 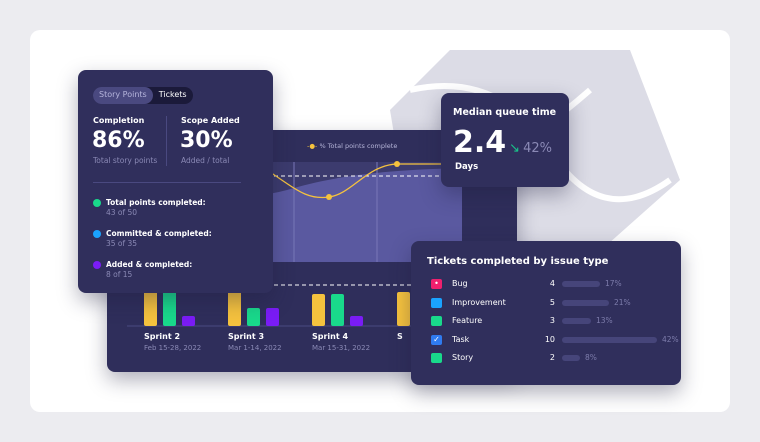 I want to click on ticket-percent: 42%, so click(x=670, y=339).